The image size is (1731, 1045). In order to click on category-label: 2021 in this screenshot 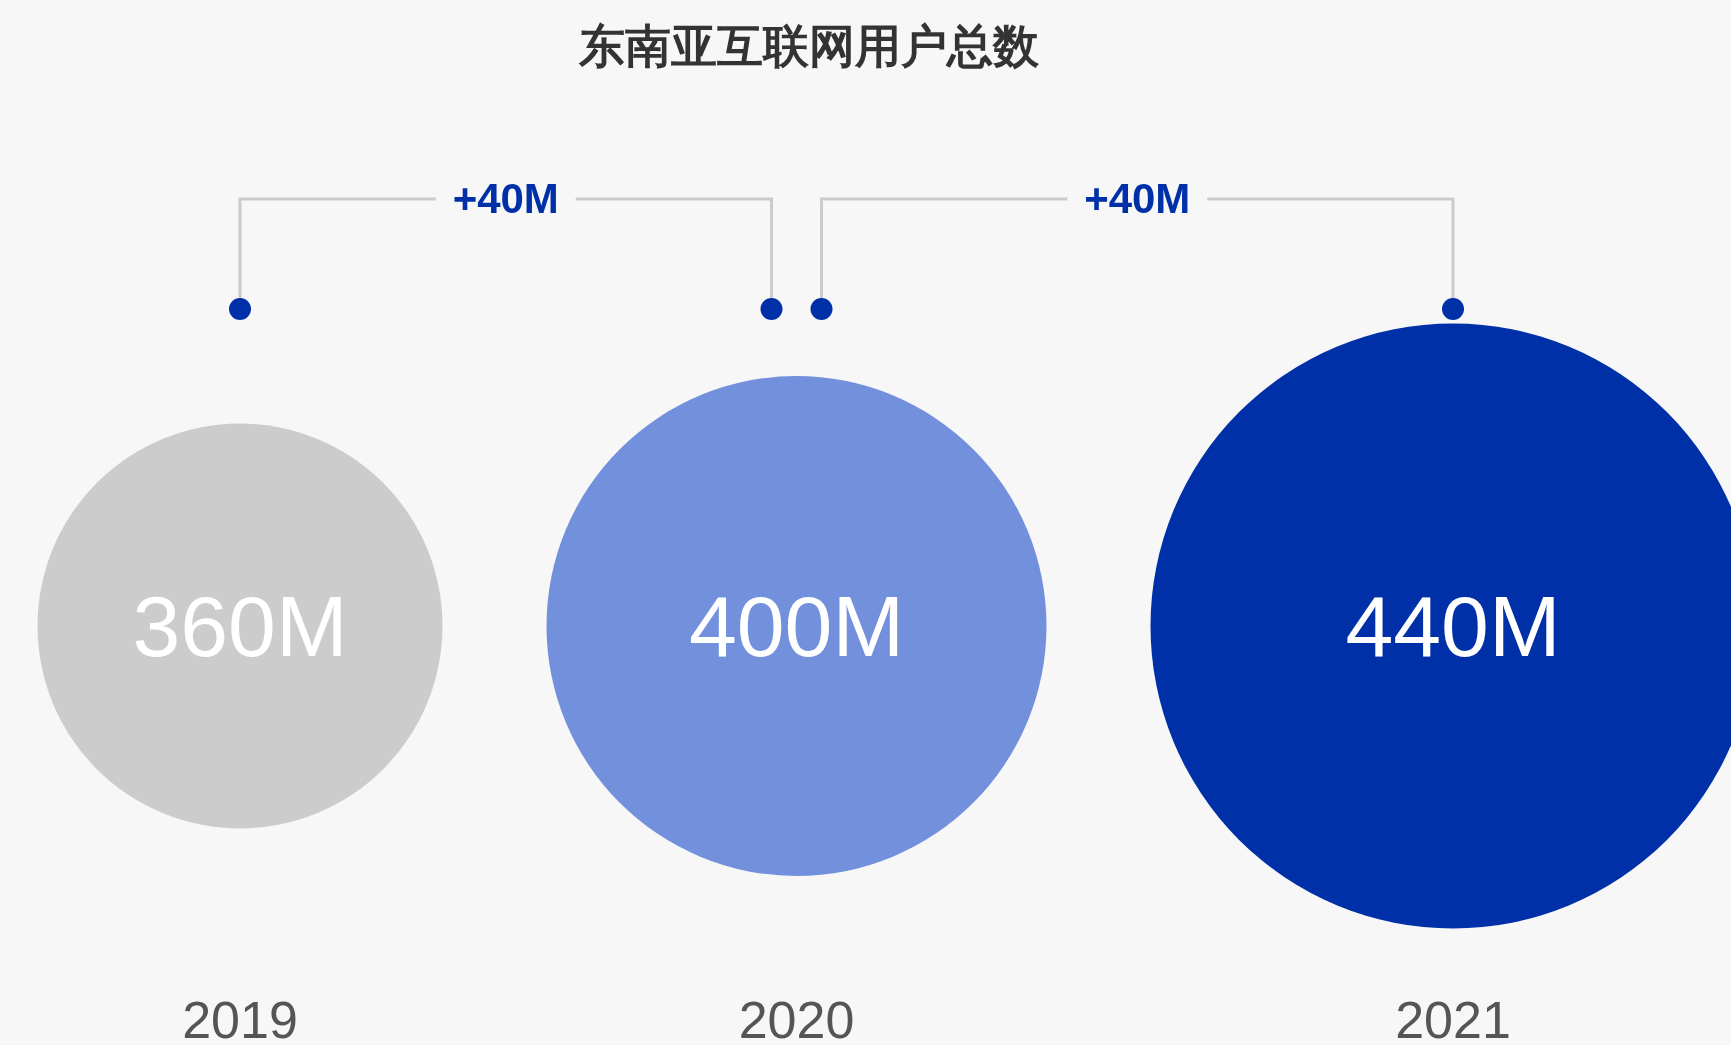, I will do `click(1453, 1018)`.